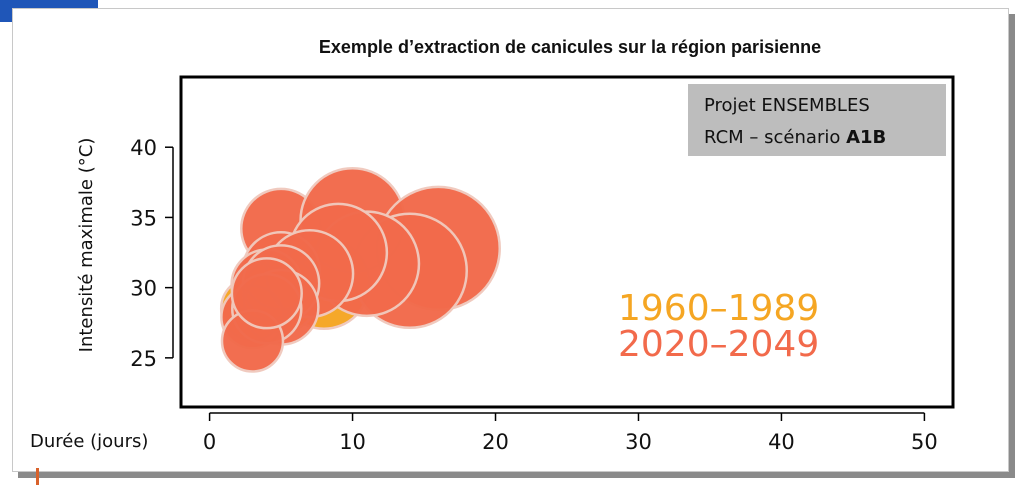 The height and width of the screenshot is (485, 1024). What do you see at coordinates (787, 105) in the screenshot?
I see `annotation-line1: Projet ENSEMBLES` at bounding box center [787, 105].